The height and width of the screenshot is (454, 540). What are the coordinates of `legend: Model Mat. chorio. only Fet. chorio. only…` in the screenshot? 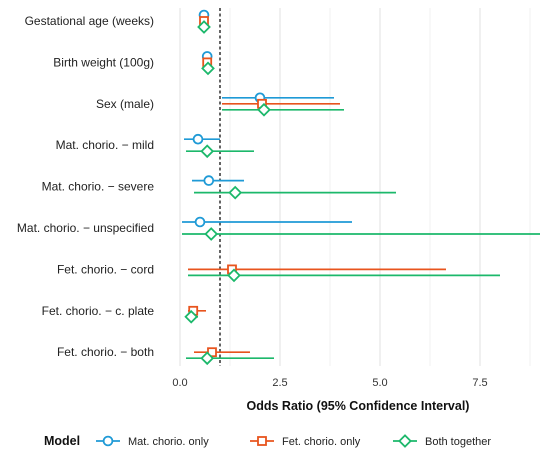 It's located at (267, 441).